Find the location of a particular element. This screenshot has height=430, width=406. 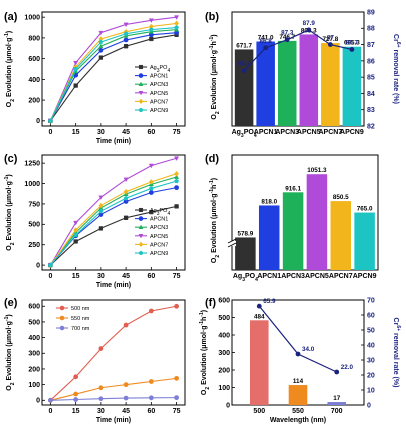

legend-label: 700 nm is located at coordinates (80, 329).